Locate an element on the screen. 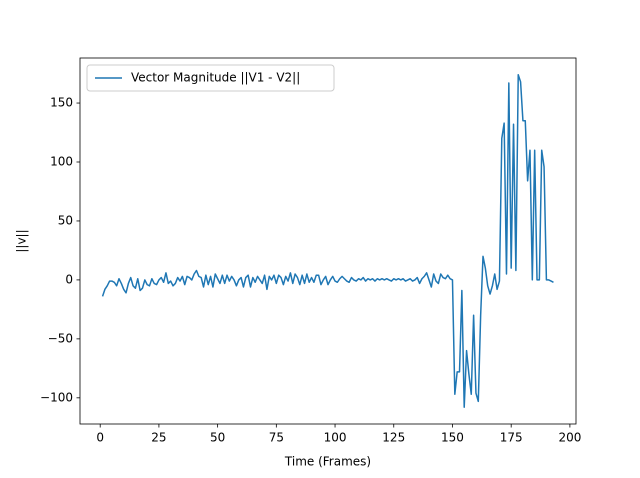 This screenshot has width=640, height=478. x-tick-label: 150 is located at coordinates (452, 438).